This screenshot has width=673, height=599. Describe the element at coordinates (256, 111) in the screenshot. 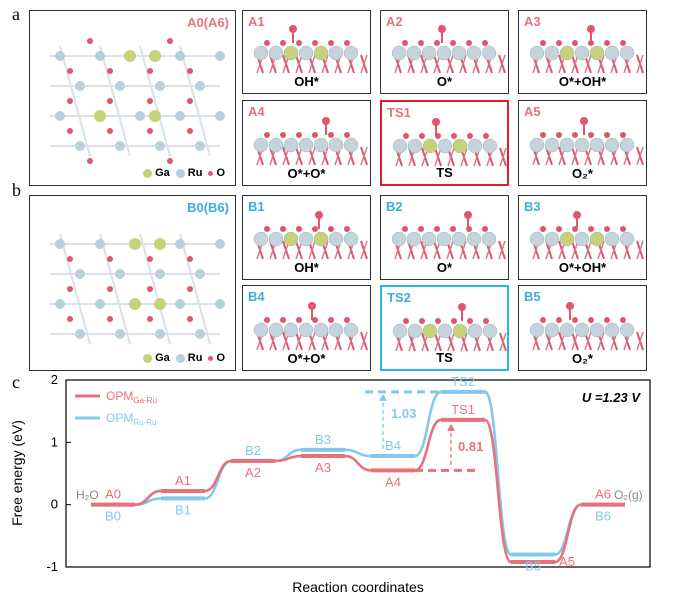

I see `panel-tag: A4` at that location.